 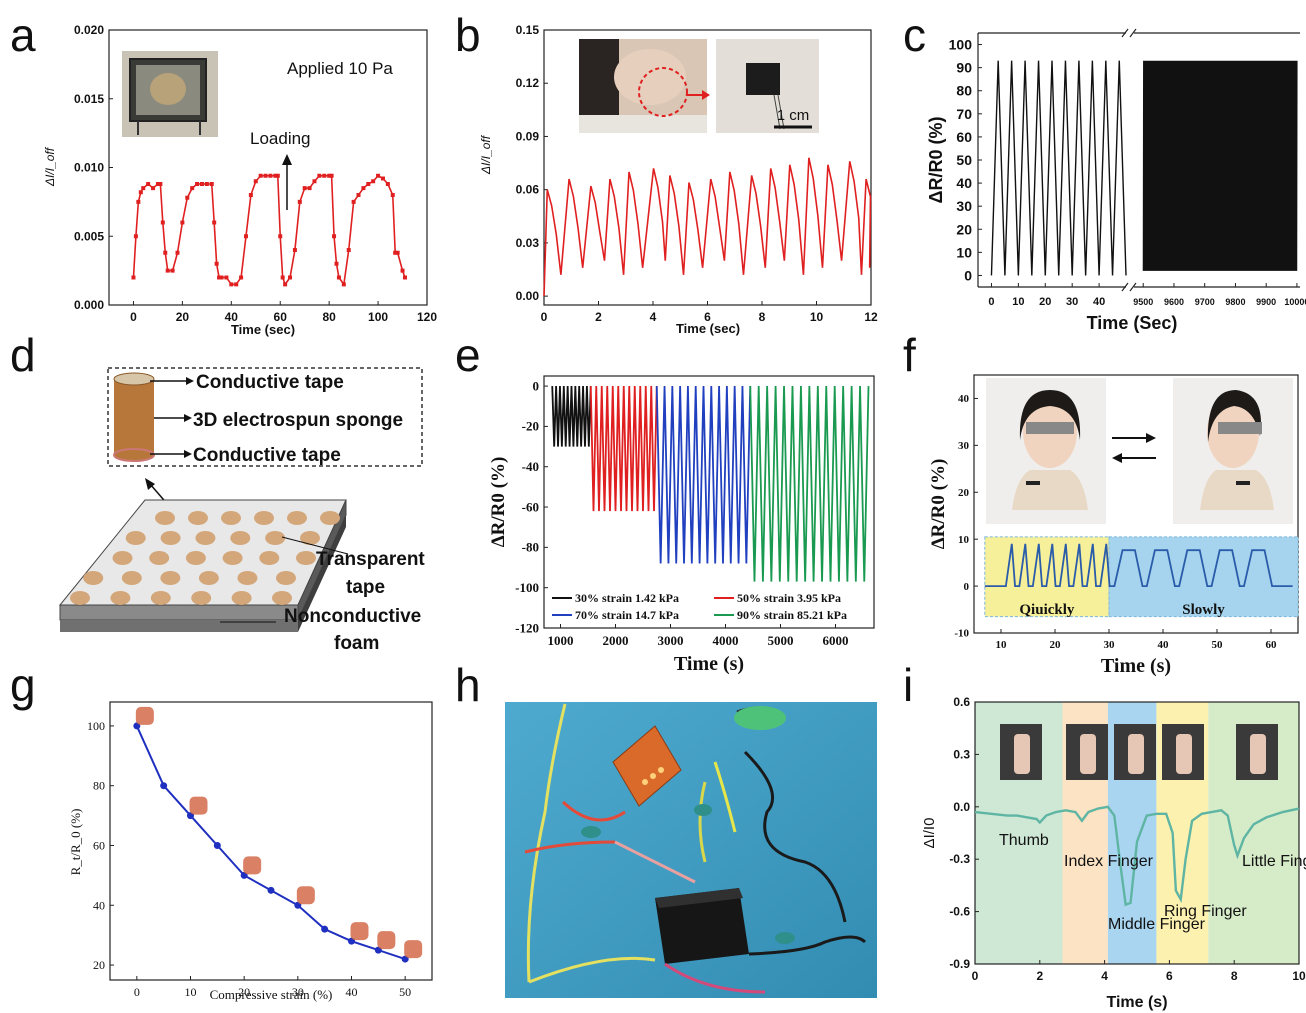 What do you see at coordinates (707, 227) in the screenshot?
I see `chart-b-series-line` at bounding box center [707, 227].